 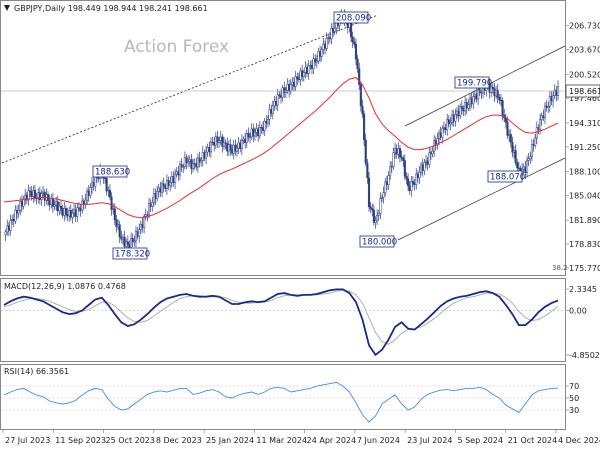 What do you see at coordinates (80, 440) in the screenshot?
I see `x-tick-label: 11 Sep 2023` at bounding box center [80, 440].